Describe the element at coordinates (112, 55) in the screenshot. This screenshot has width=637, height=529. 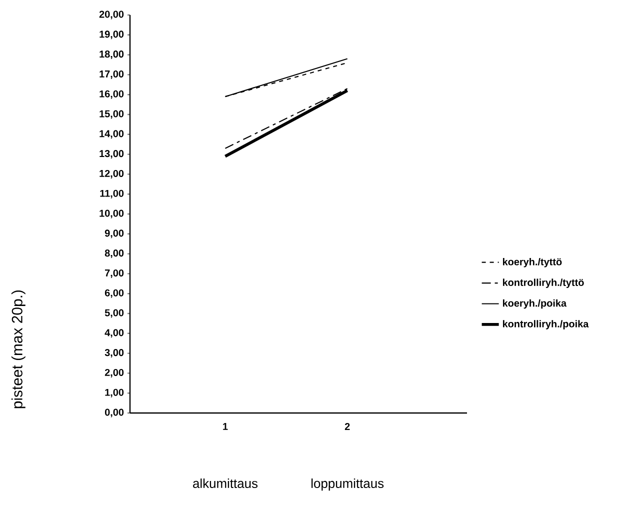
I see `y-tick-label: 18,00` at that location.